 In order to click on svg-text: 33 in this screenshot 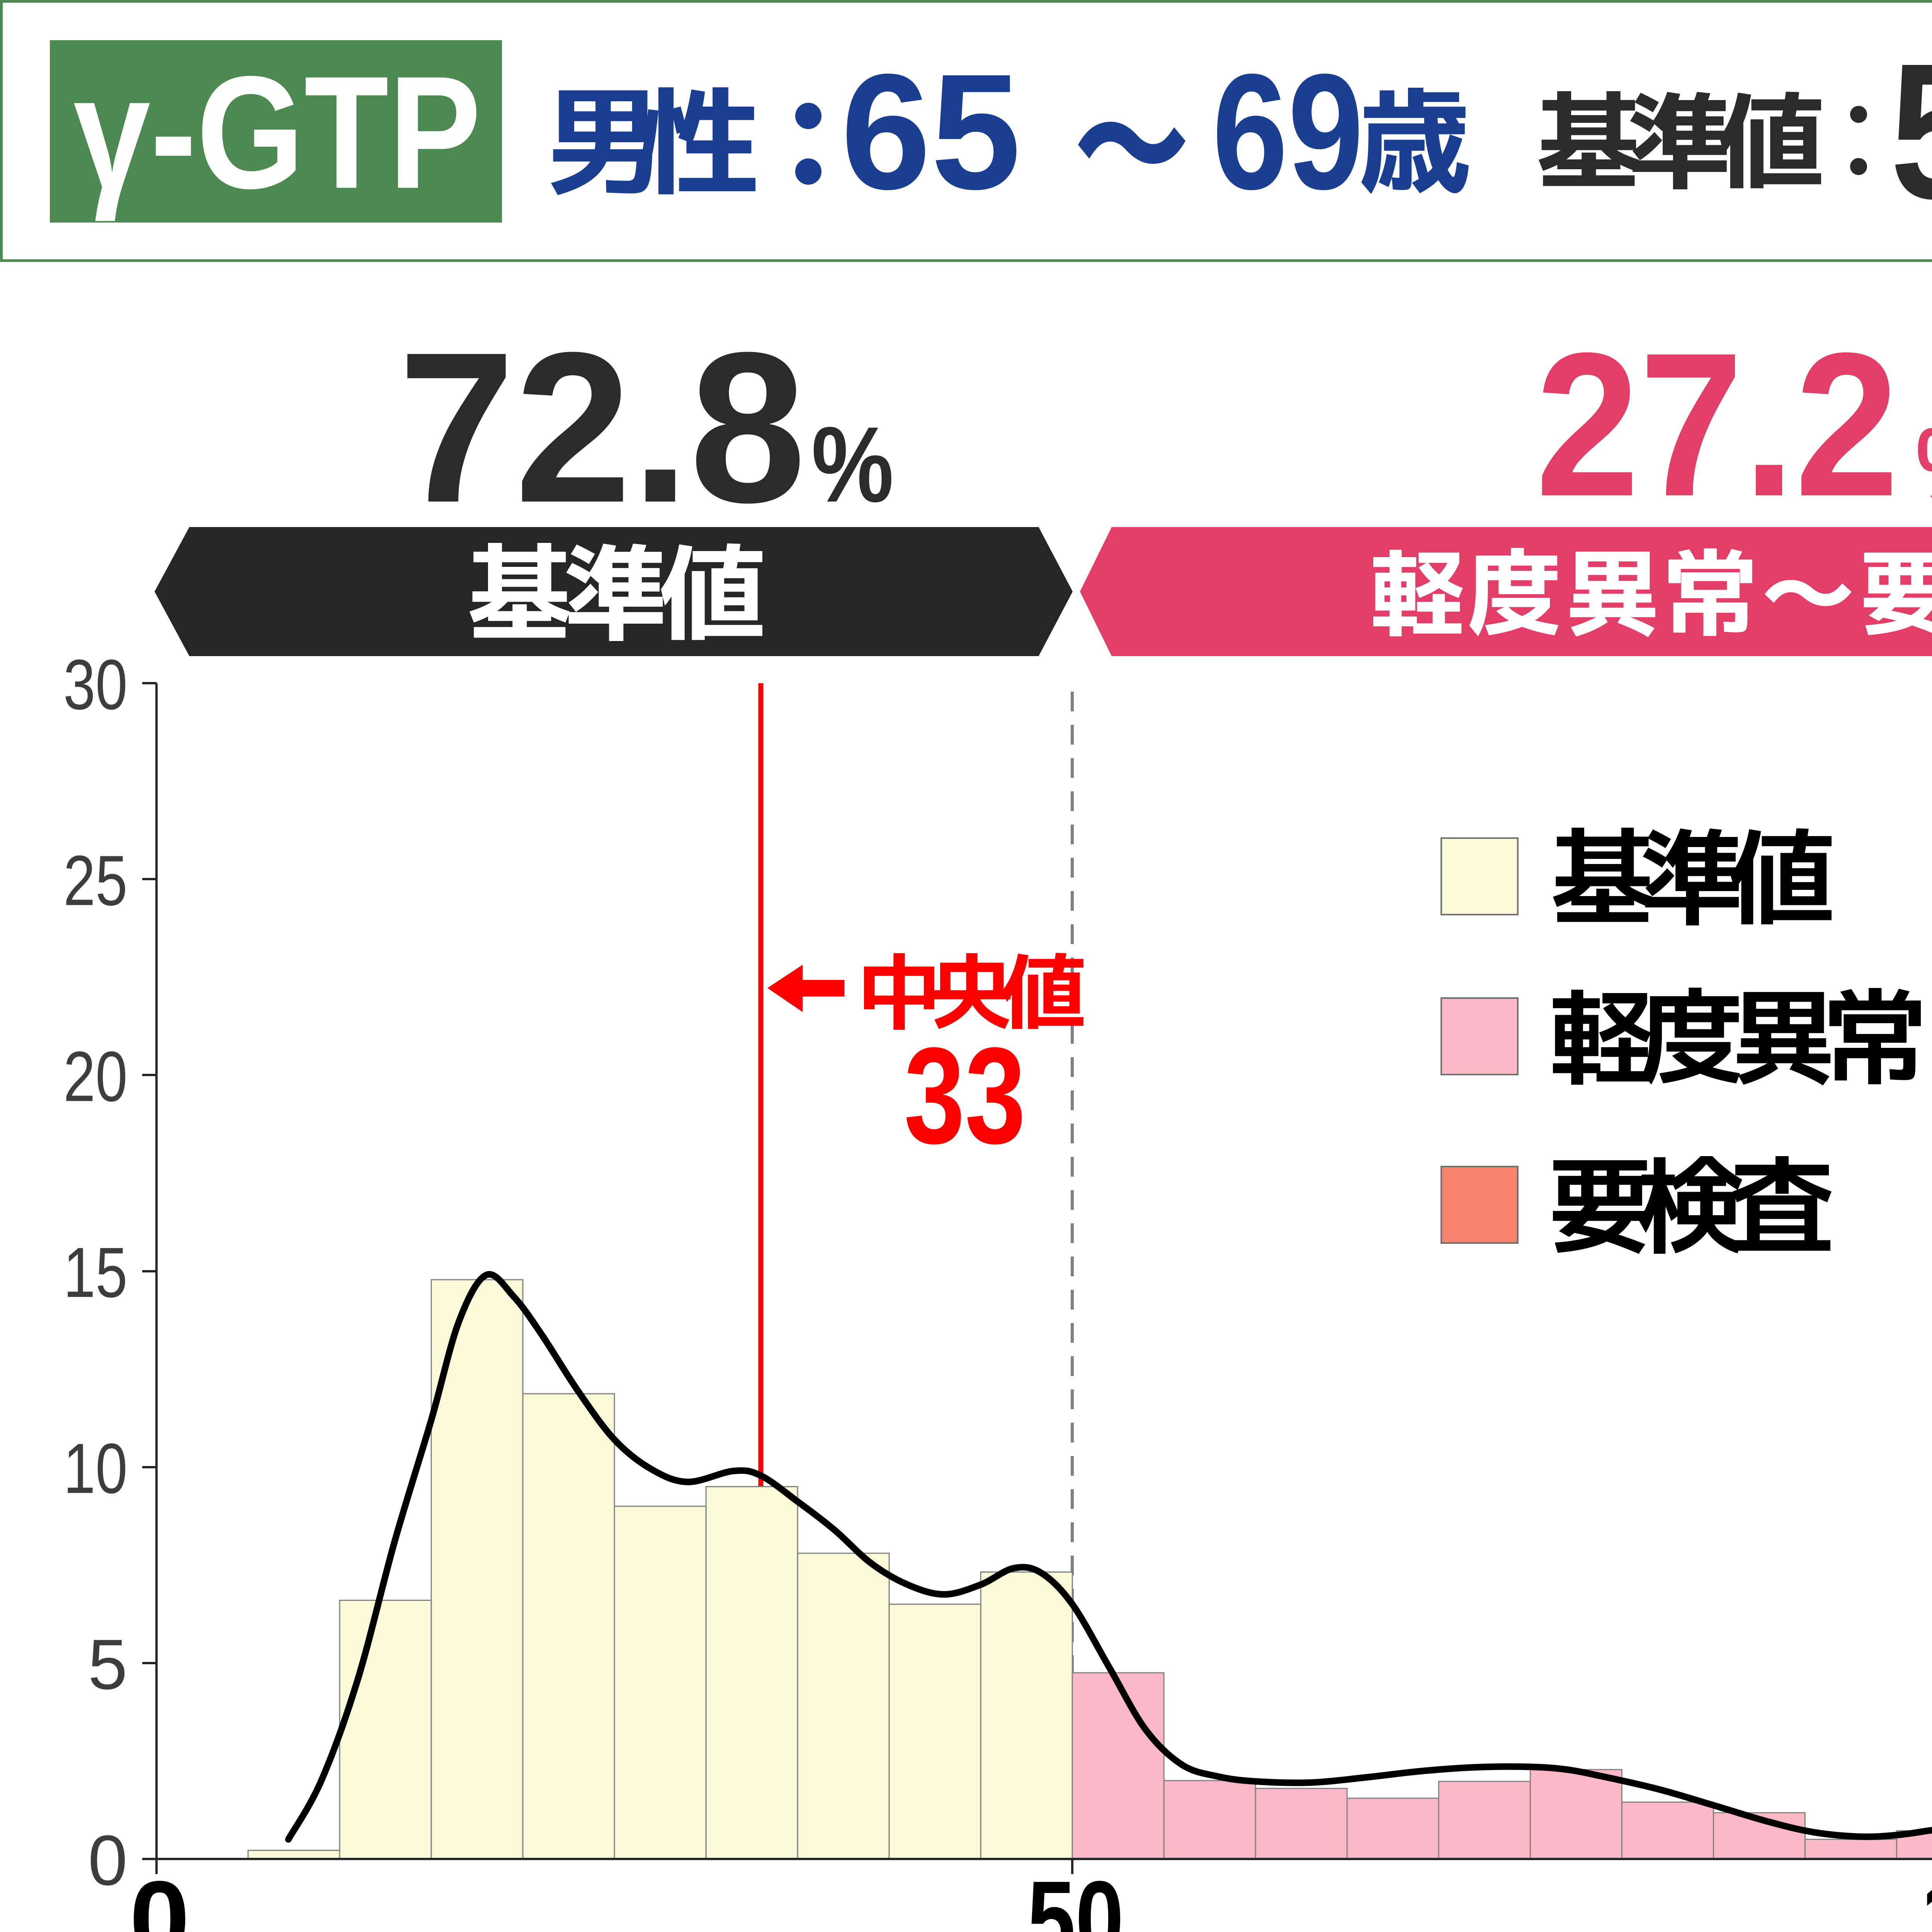, I will do `click(965, 1095)`.